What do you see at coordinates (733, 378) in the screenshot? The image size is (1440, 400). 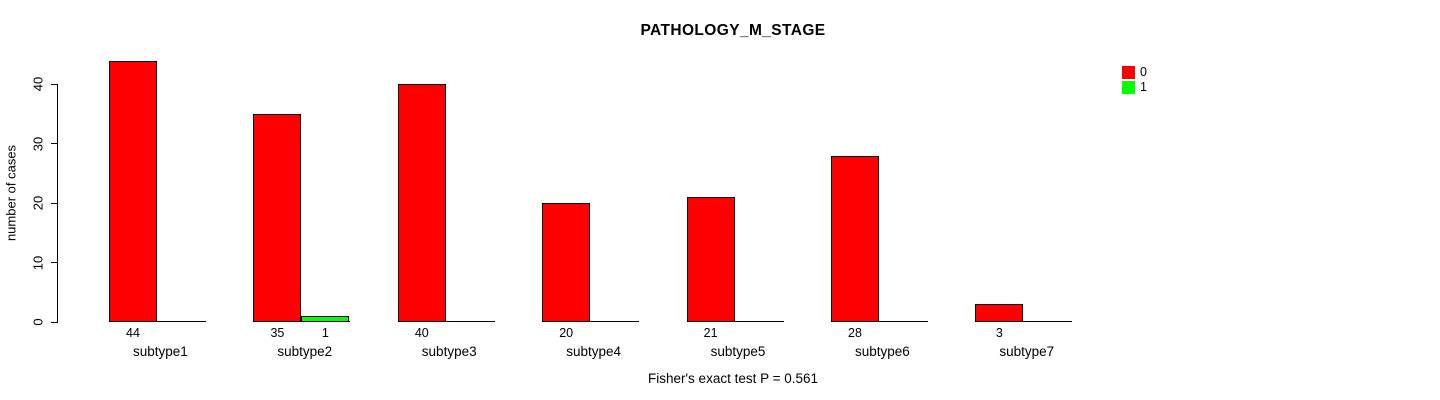 I see `footnote-text: Fisher's exact test P = 0.561` at bounding box center [733, 378].